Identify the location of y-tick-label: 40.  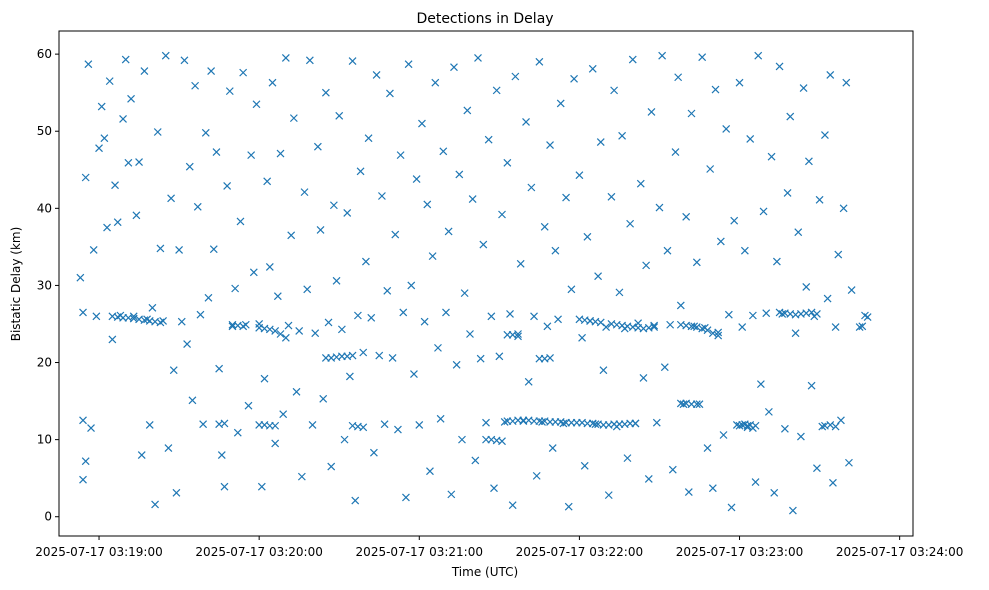
(44, 208).